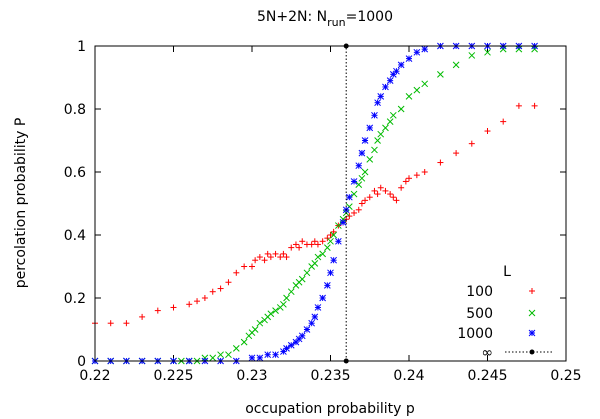 This screenshot has width=600, height=419. What do you see at coordinates (21, 203) in the screenshot?
I see `y-axis-label: percolation probability P` at bounding box center [21, 203].